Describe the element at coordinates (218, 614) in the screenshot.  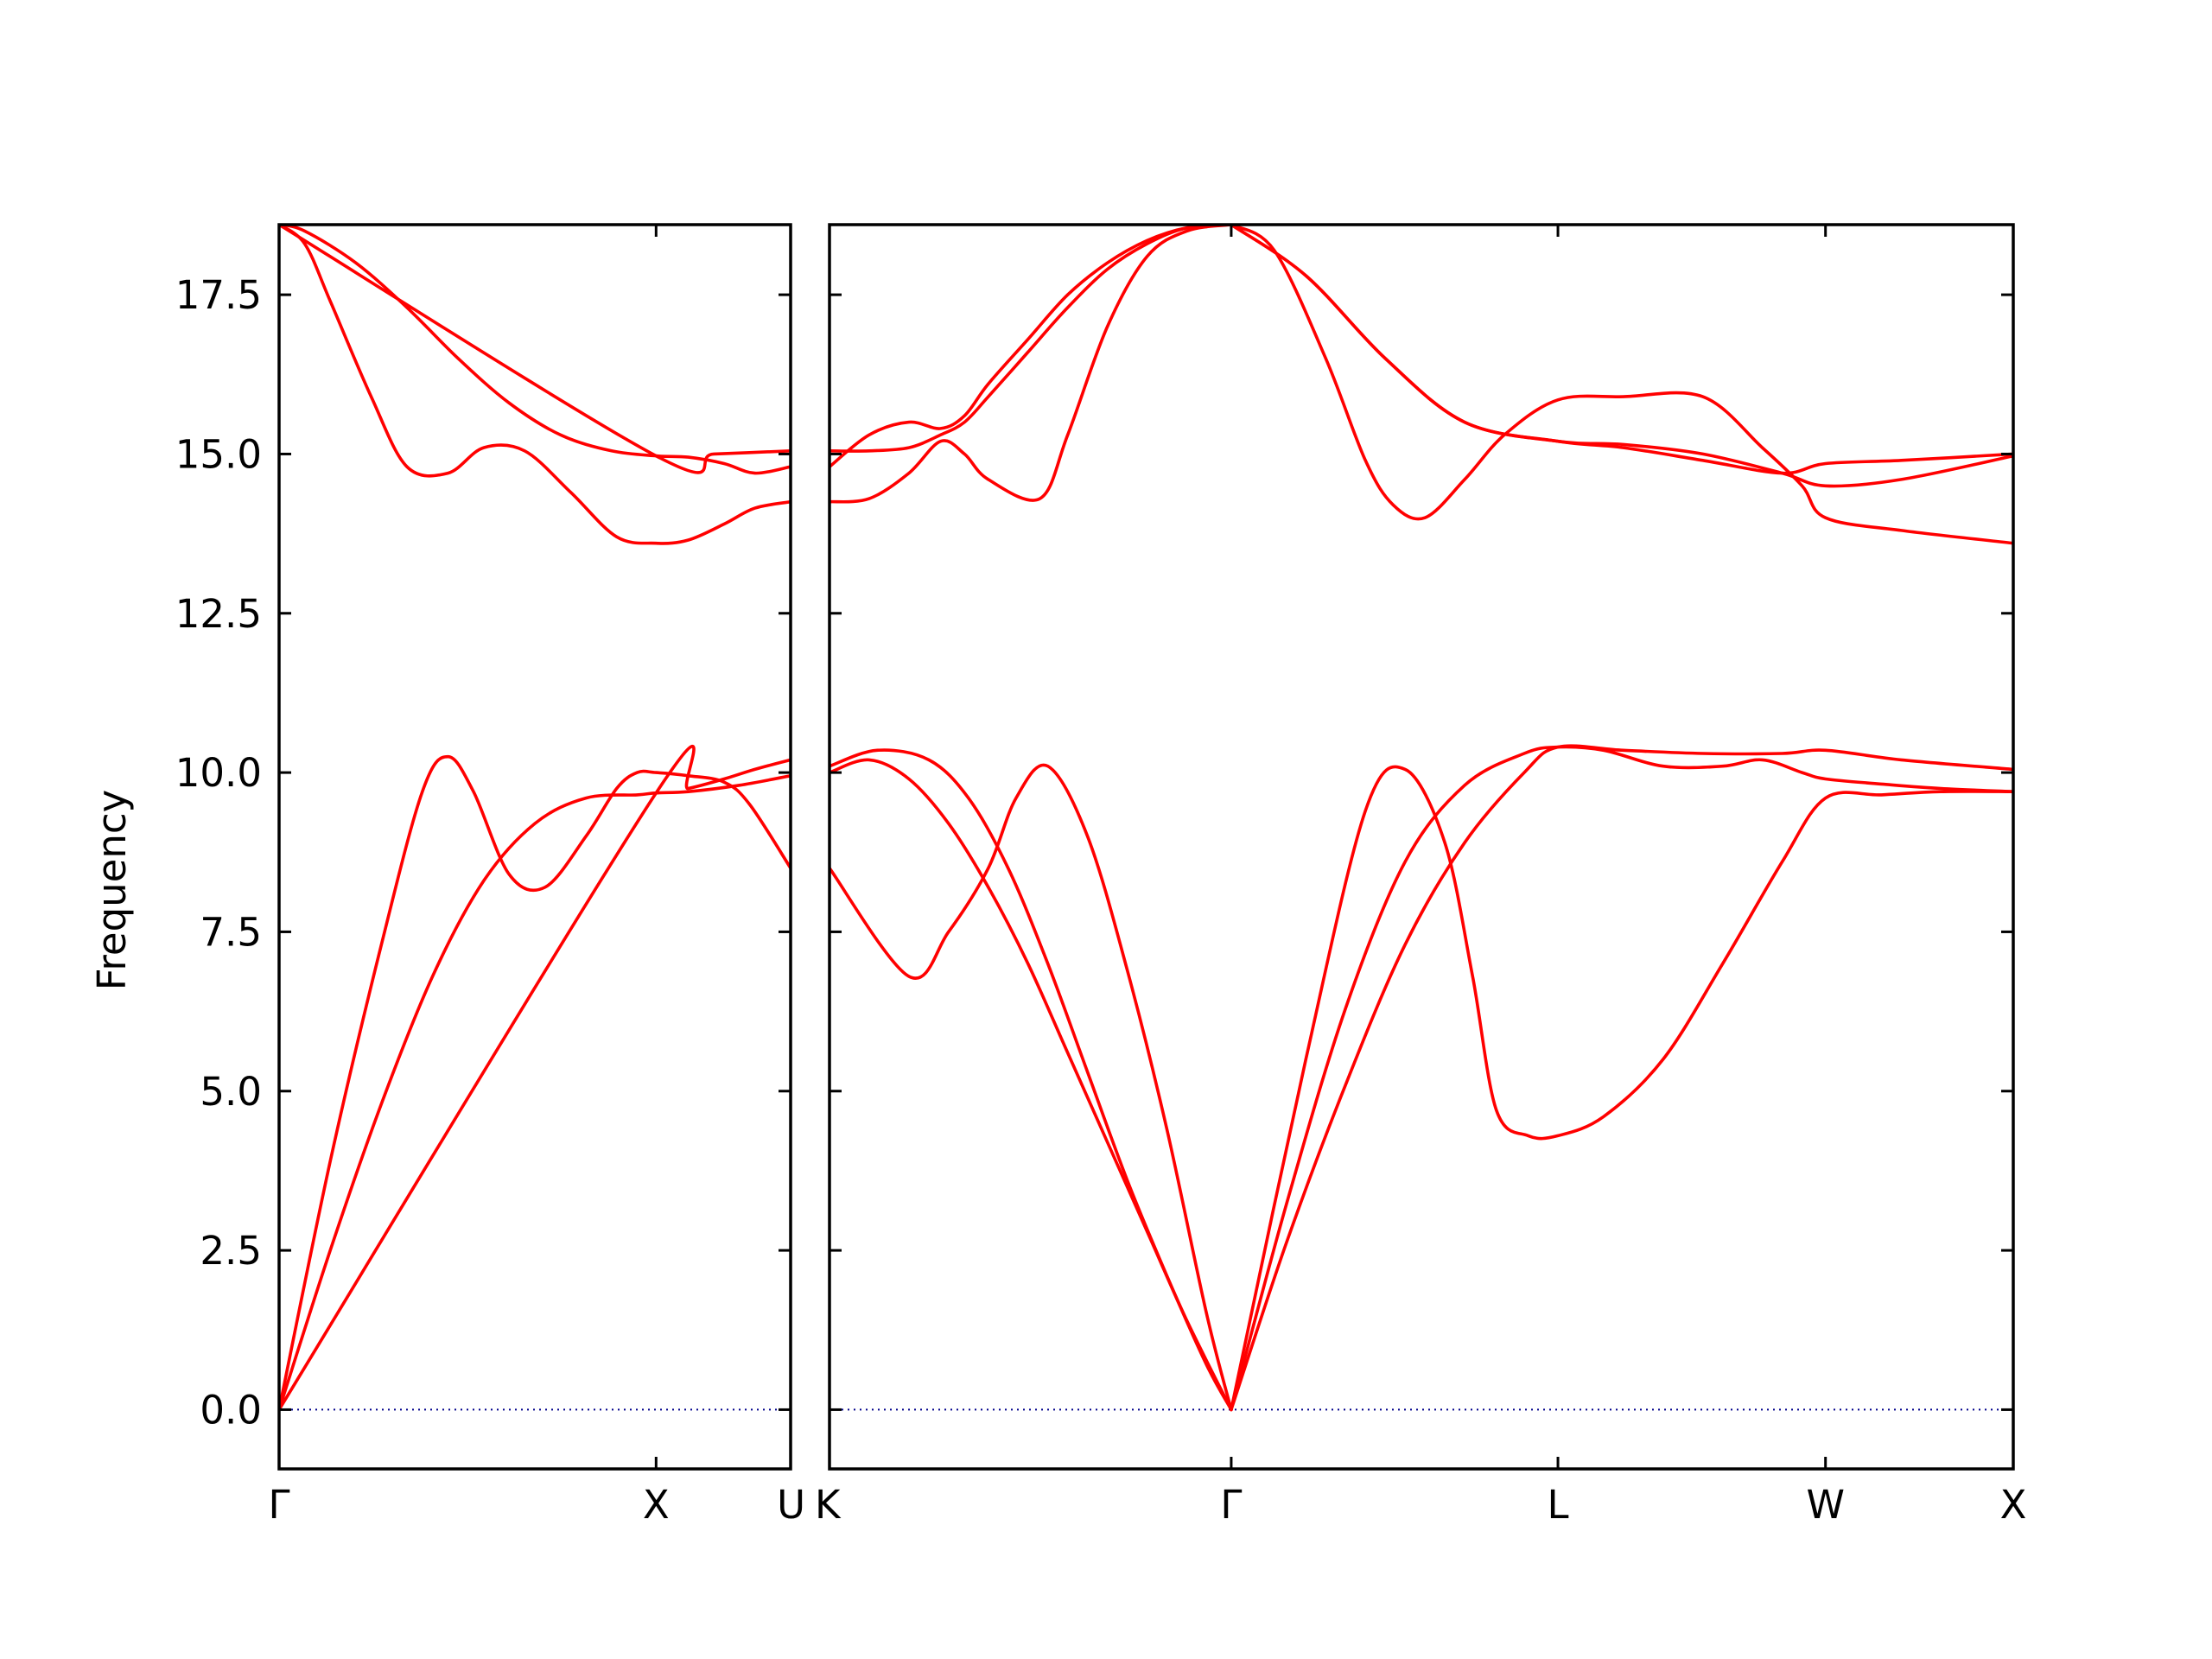
I see `y-tick-label: 12.5` at that location.